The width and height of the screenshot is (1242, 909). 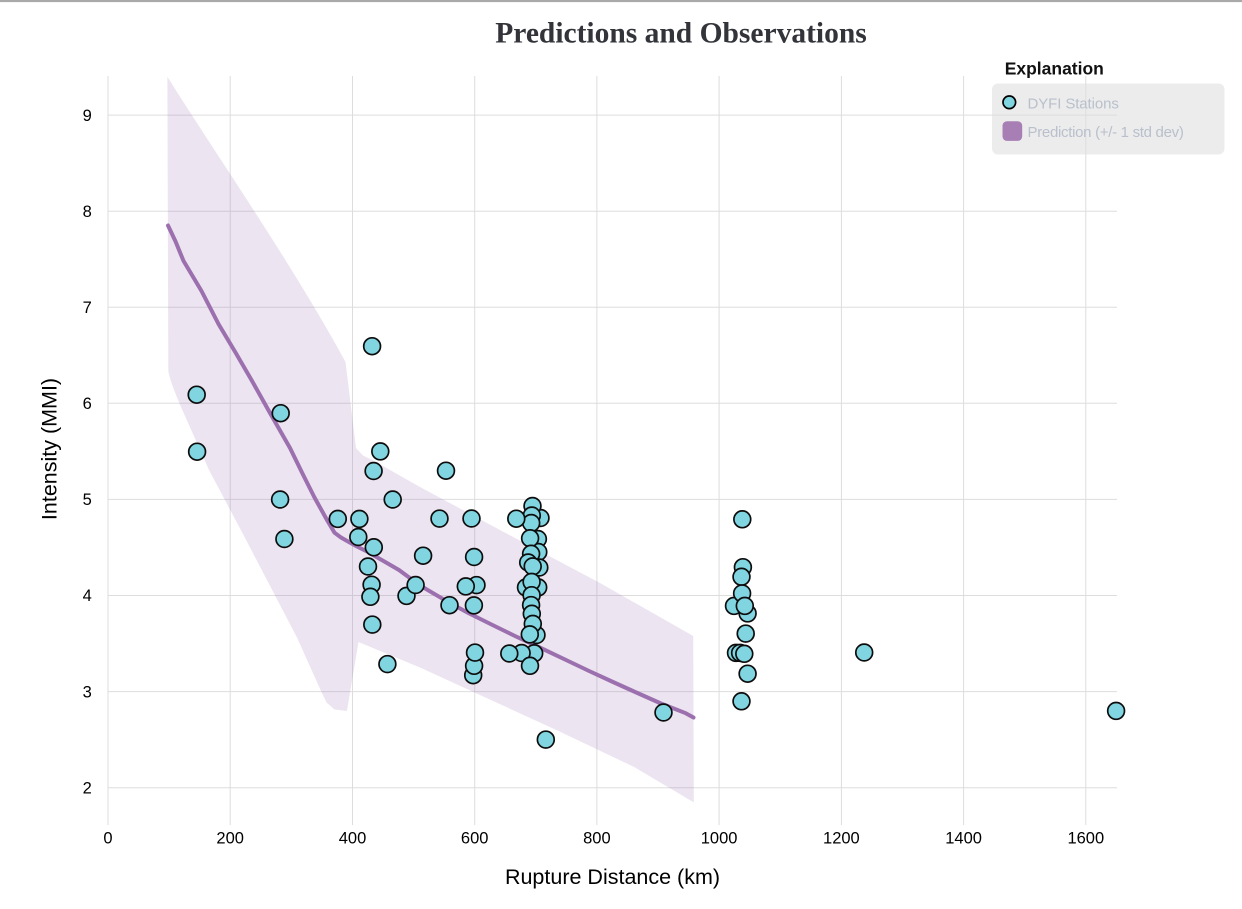 I want to click on svg-text: Intensity (MMI), so click(x=50, y=449).